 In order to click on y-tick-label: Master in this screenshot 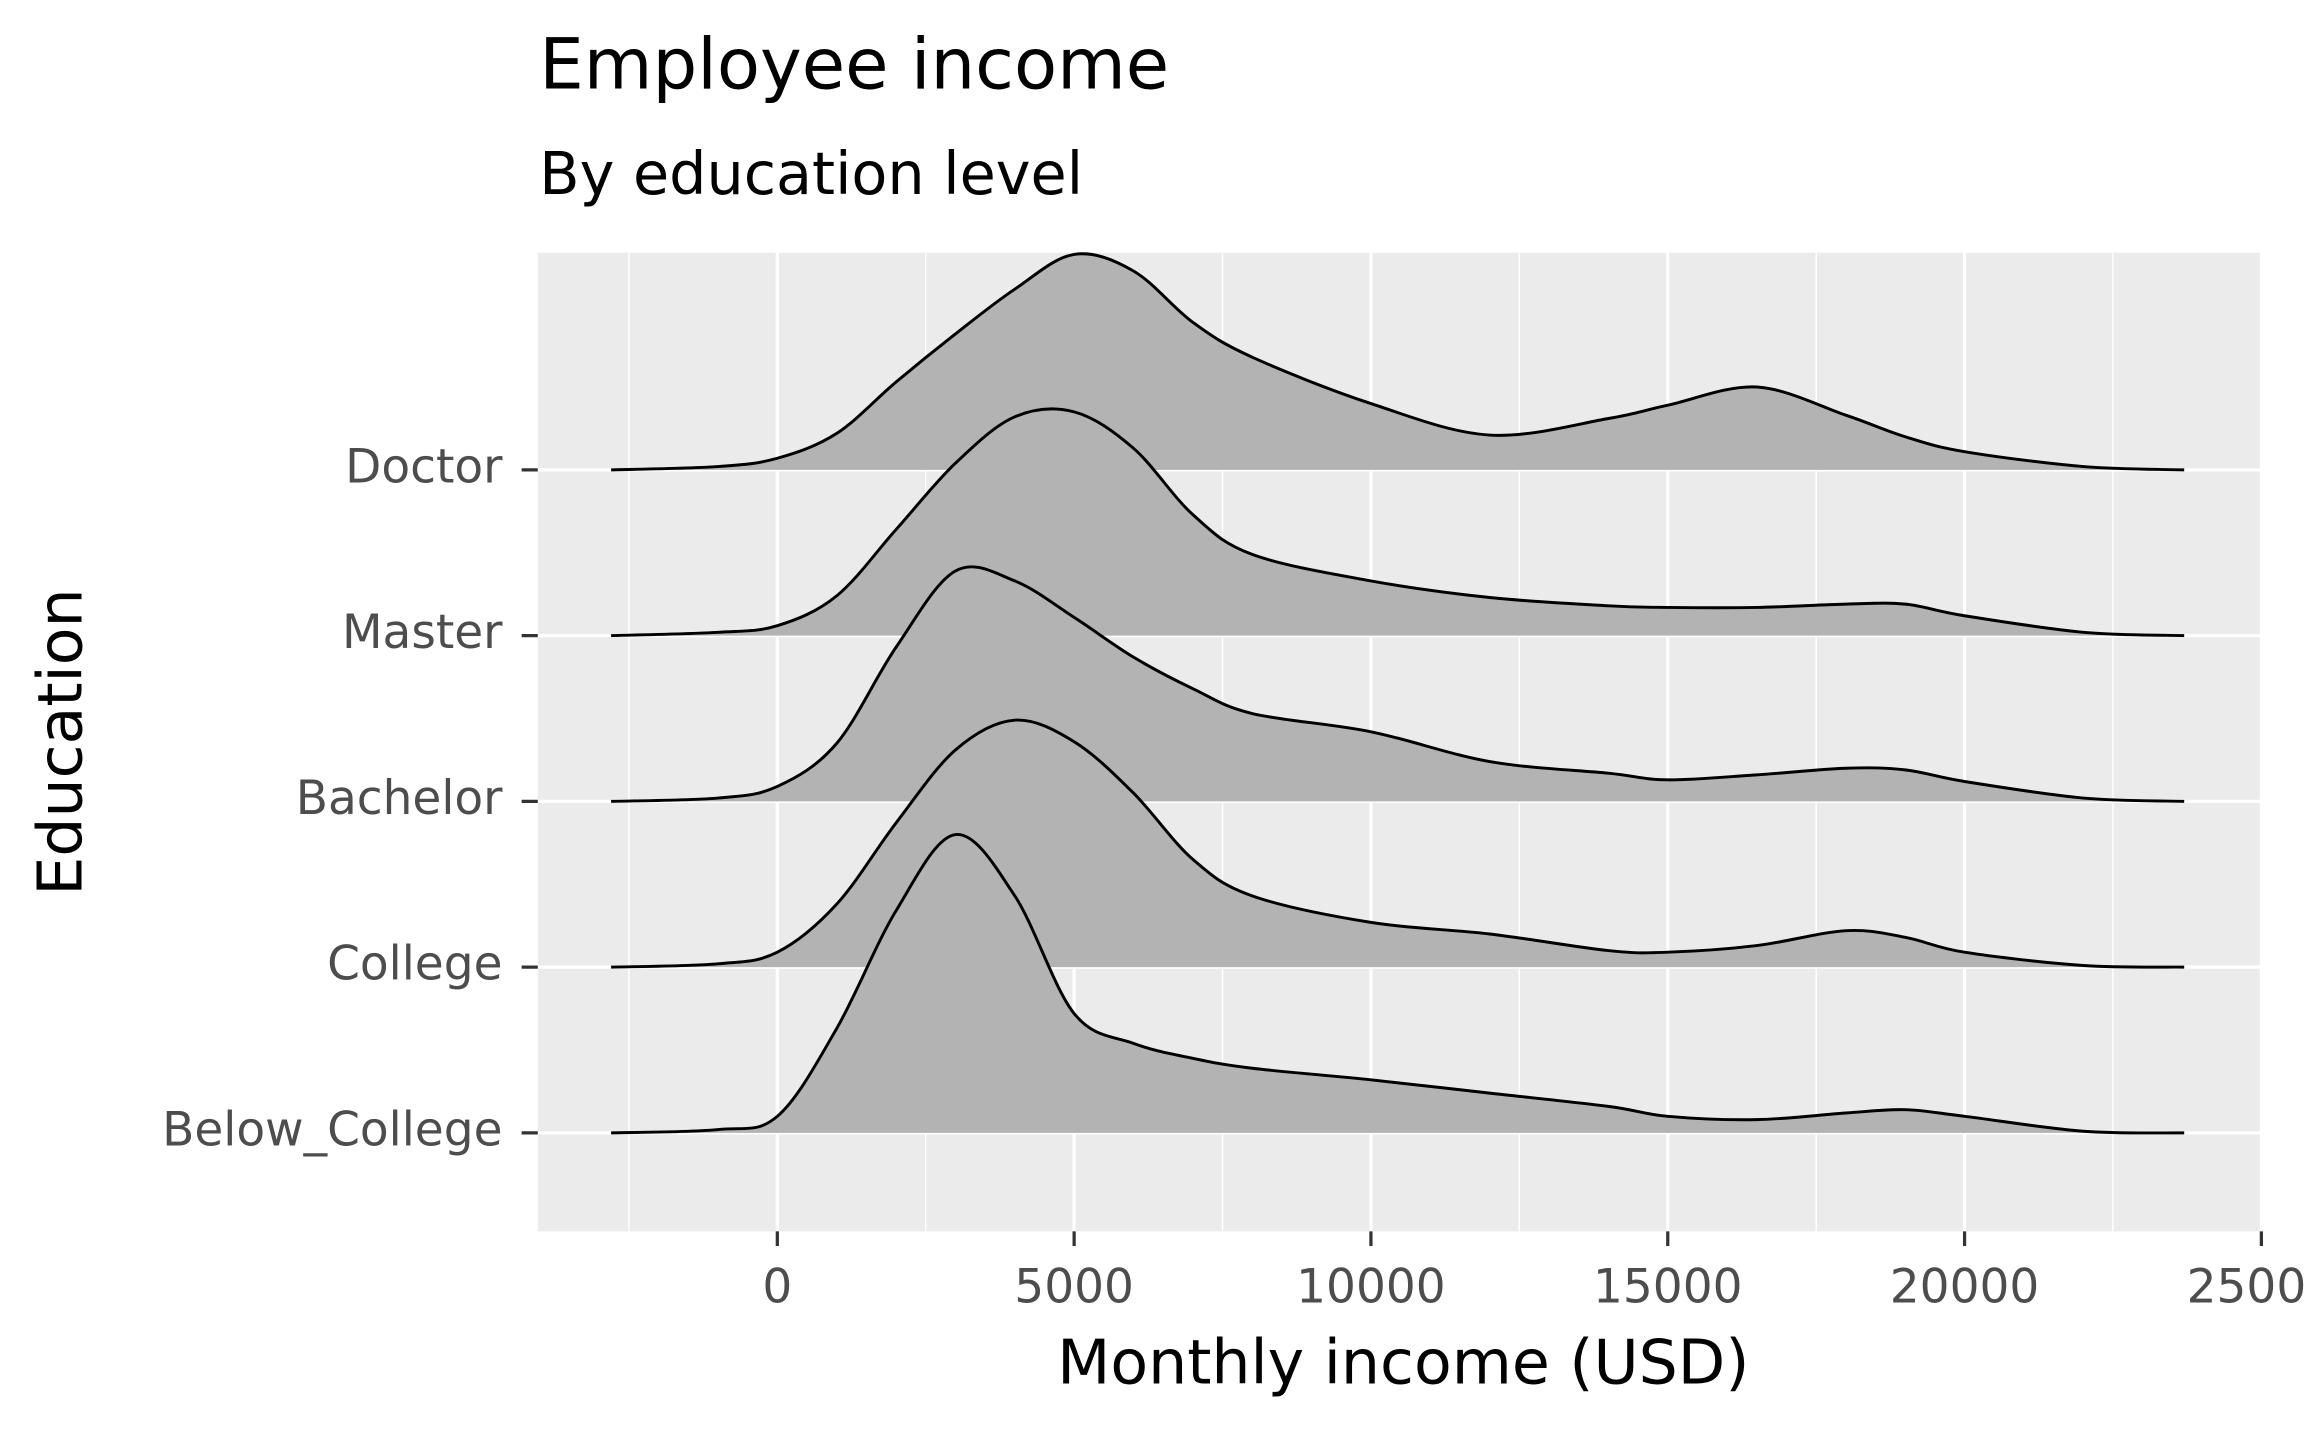, I will do `click(422, 632)`.